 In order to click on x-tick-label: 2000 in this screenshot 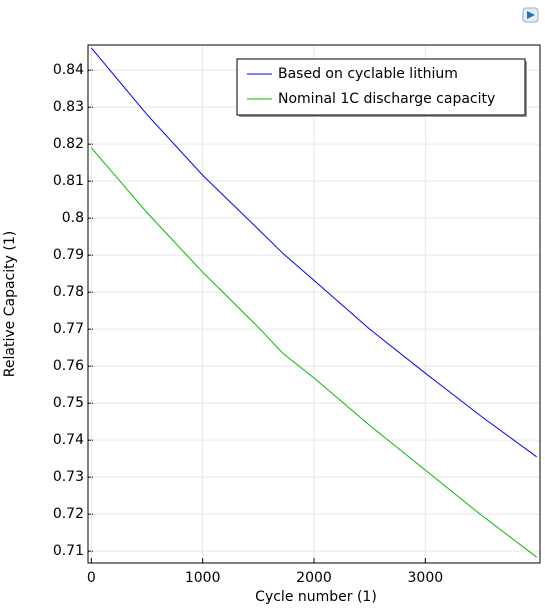, I will do `click(314, 578)`.